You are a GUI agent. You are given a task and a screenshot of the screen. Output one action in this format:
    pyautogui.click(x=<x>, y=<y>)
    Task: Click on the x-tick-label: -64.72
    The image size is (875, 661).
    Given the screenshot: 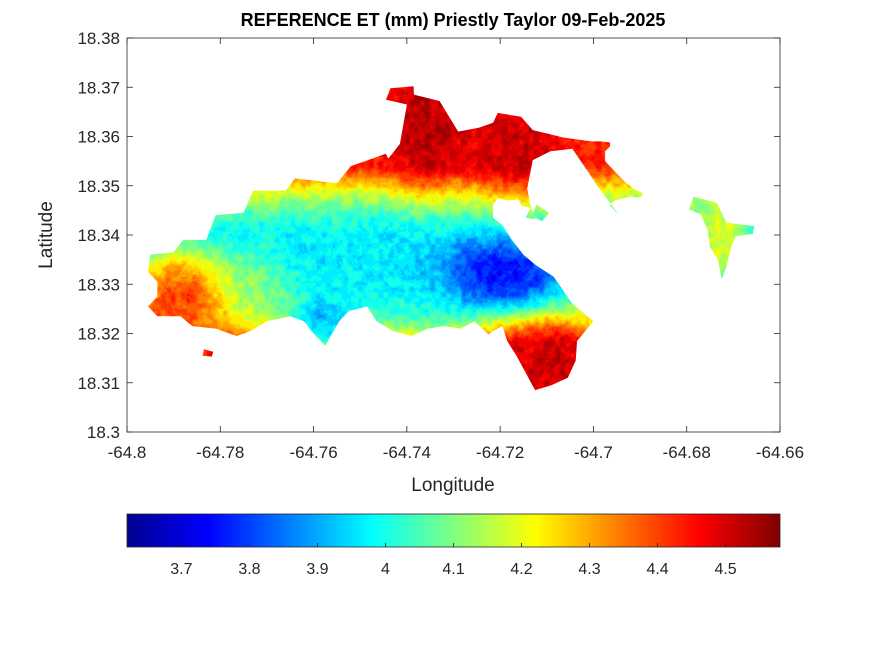 What is the action you would take?
    pyautogui.click(x=500, y=452)
    